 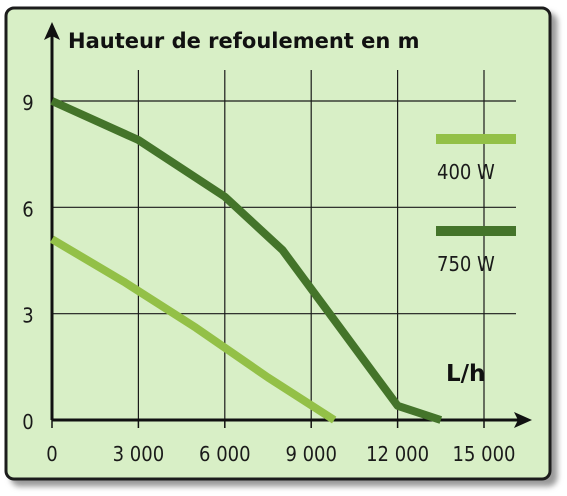 What do you see at coordinates (27, 422) in the screenshot?
I see `y-tick-label: 0` at bounding box center [27, 422].